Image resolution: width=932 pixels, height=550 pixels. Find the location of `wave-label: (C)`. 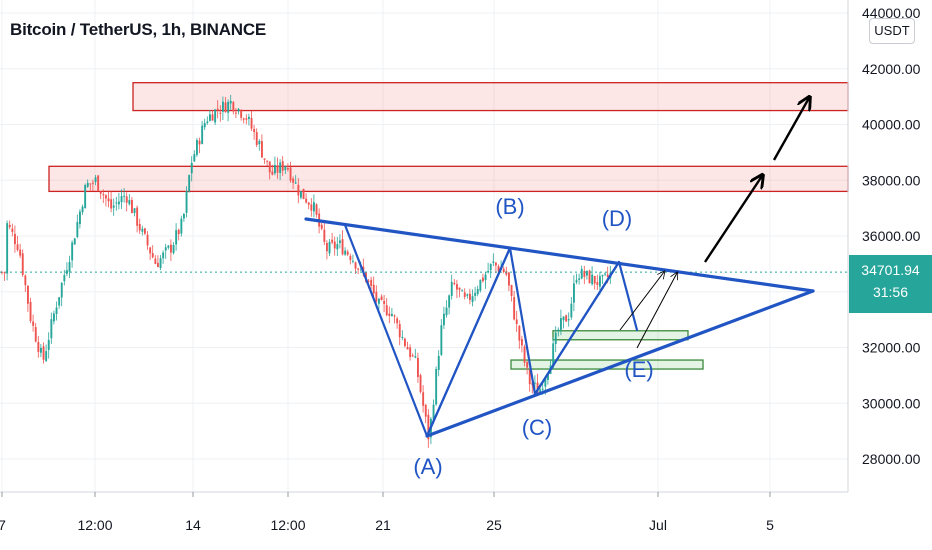

wave-label: (C) is located at coordinates (537, 427).